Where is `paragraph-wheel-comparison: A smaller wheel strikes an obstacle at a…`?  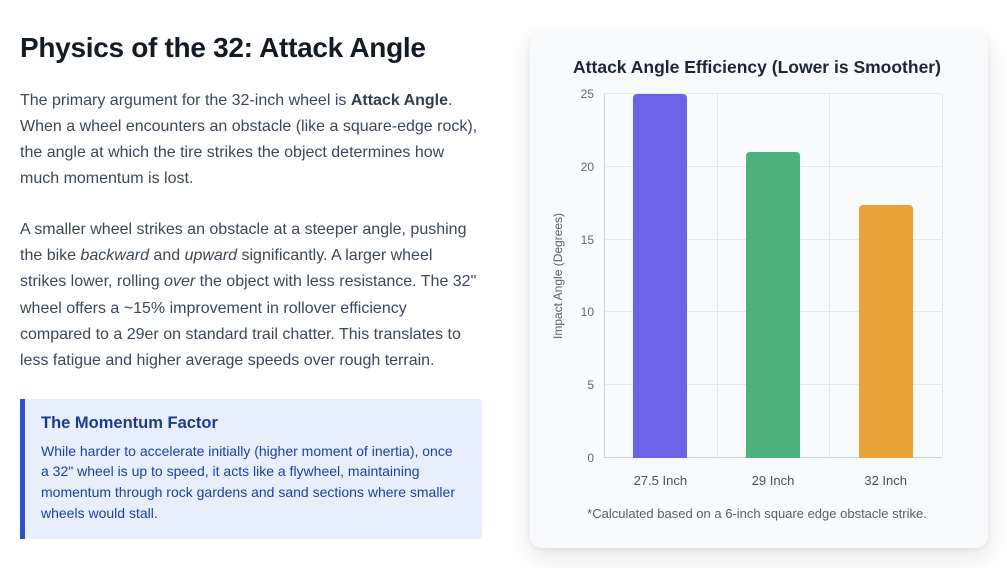
paragraph-wheel-comparison: A smaller wheel strikes an obstacle at a… is located at coordinates (251, 295).